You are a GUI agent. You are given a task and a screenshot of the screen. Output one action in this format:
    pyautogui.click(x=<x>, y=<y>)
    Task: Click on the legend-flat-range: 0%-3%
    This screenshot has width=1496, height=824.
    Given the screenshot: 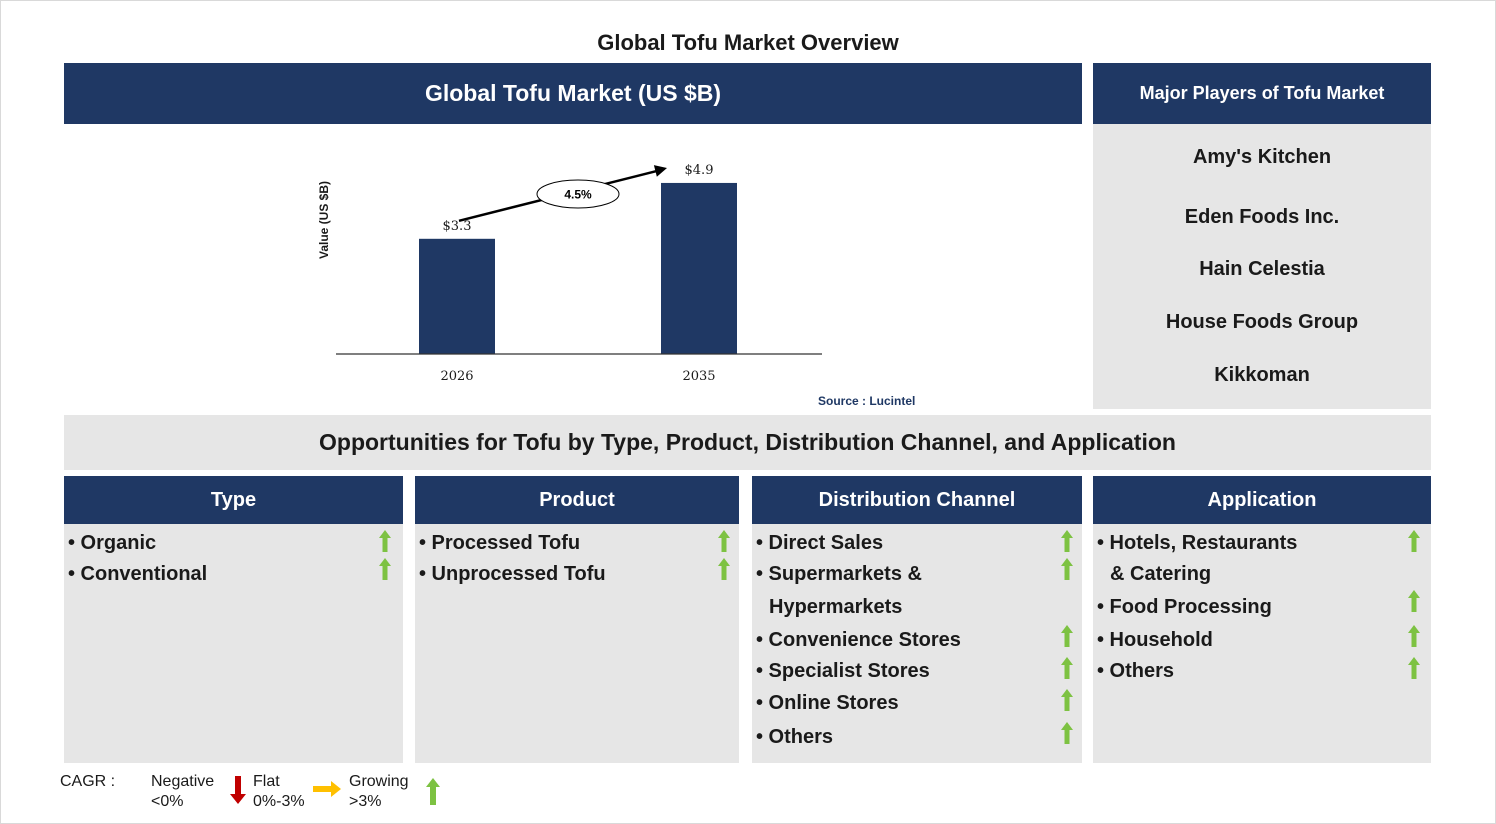 What is the action you would take?
    pyautogui.click(x=279, y=801)
    